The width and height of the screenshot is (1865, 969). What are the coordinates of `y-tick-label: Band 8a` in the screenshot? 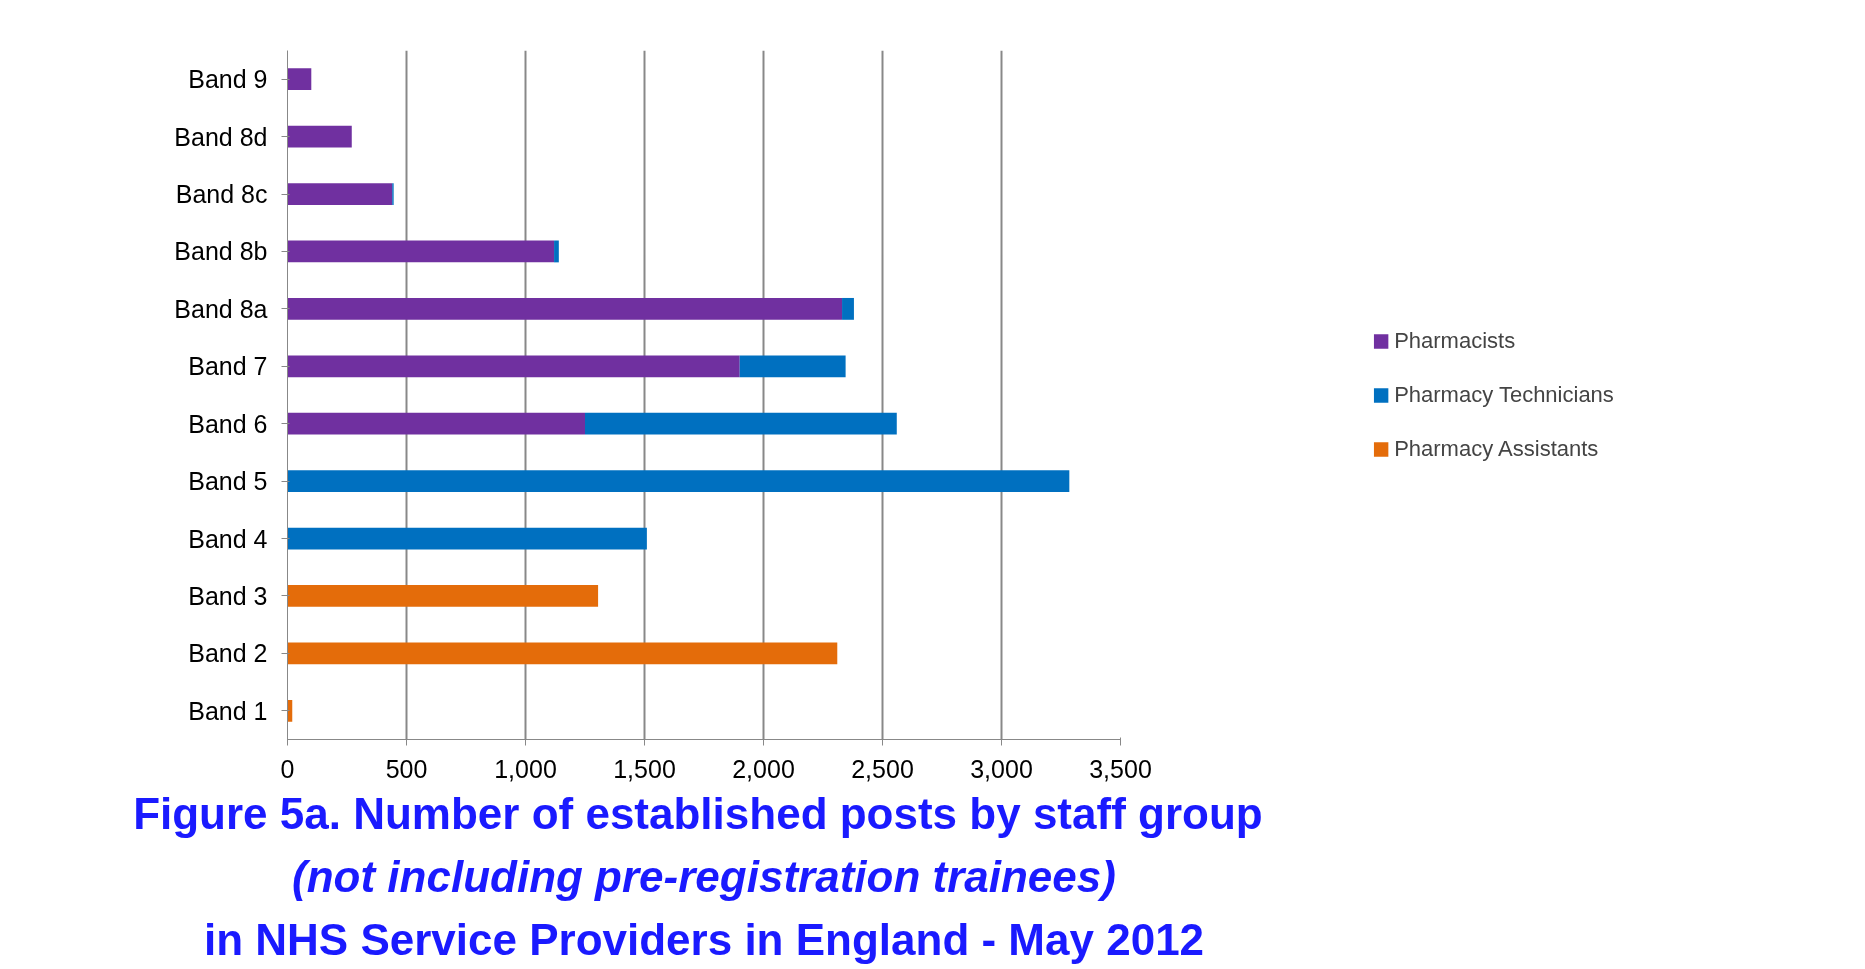 It's located at (221, 308).